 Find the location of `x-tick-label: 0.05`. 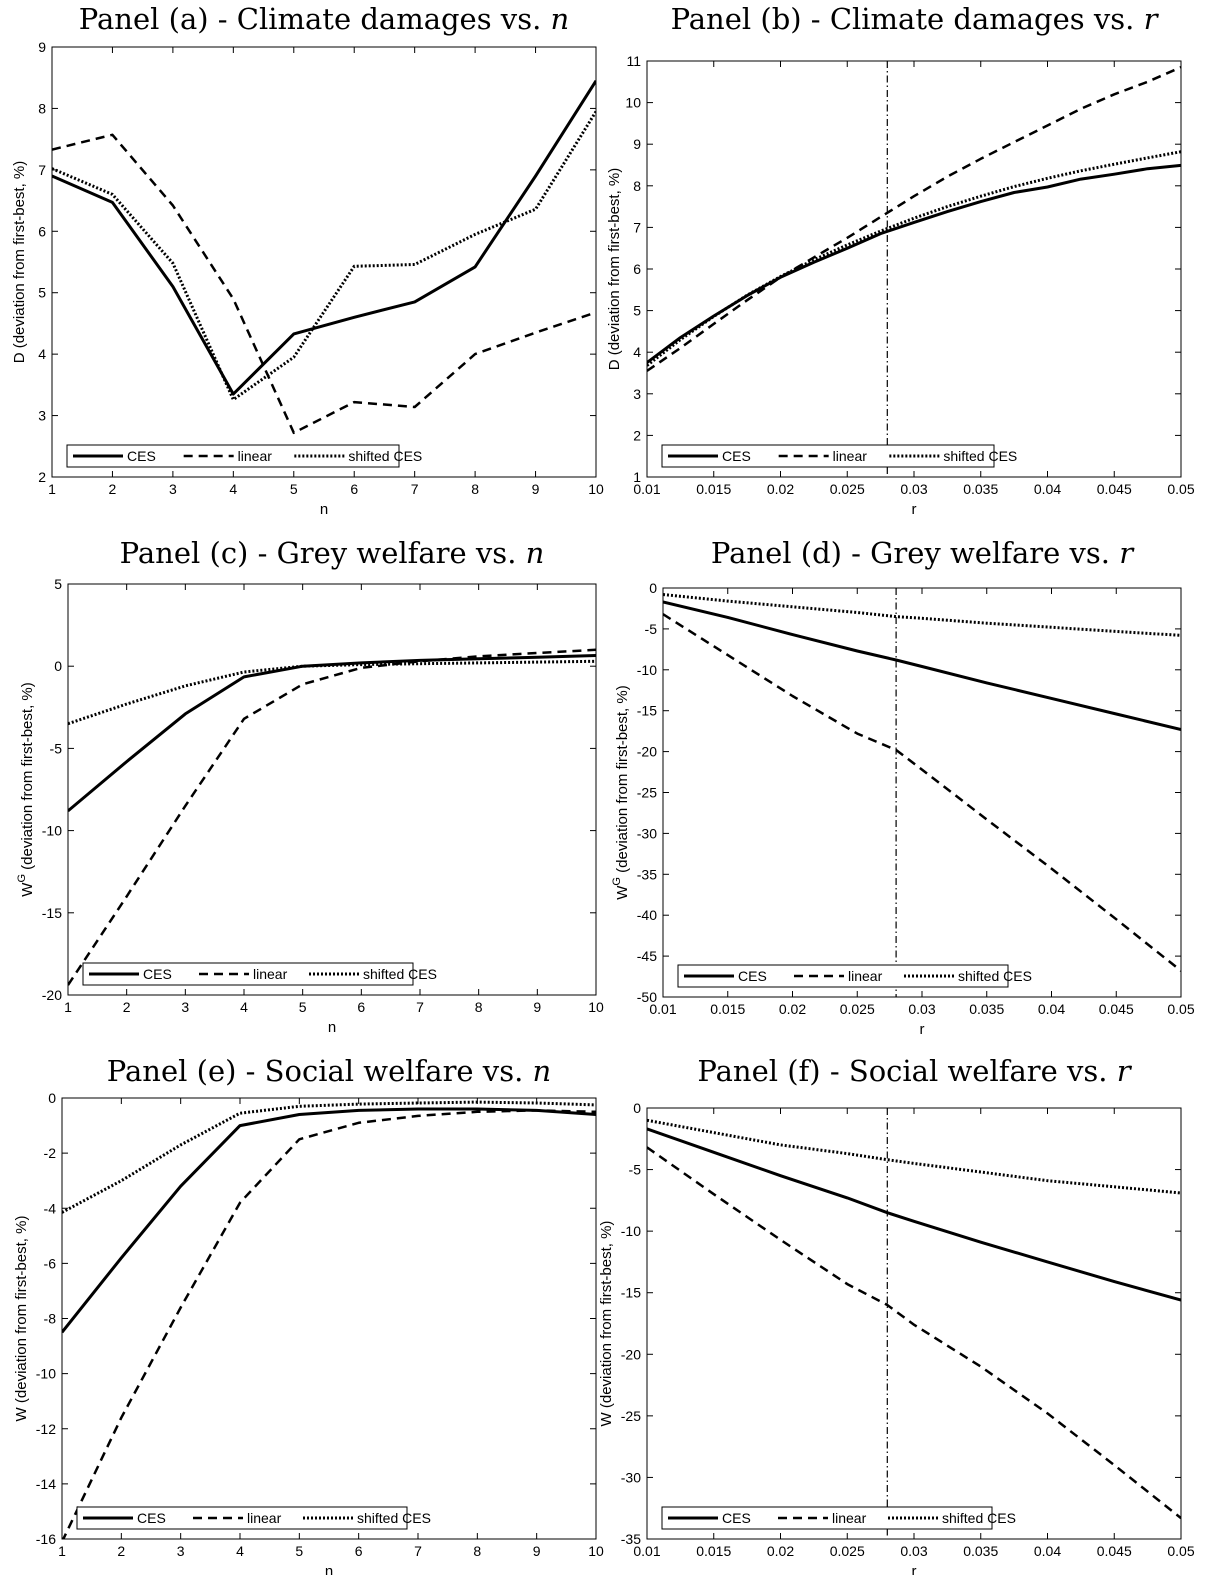

x-tick-label: 0.05 is located at coordinates (1180, 1009).